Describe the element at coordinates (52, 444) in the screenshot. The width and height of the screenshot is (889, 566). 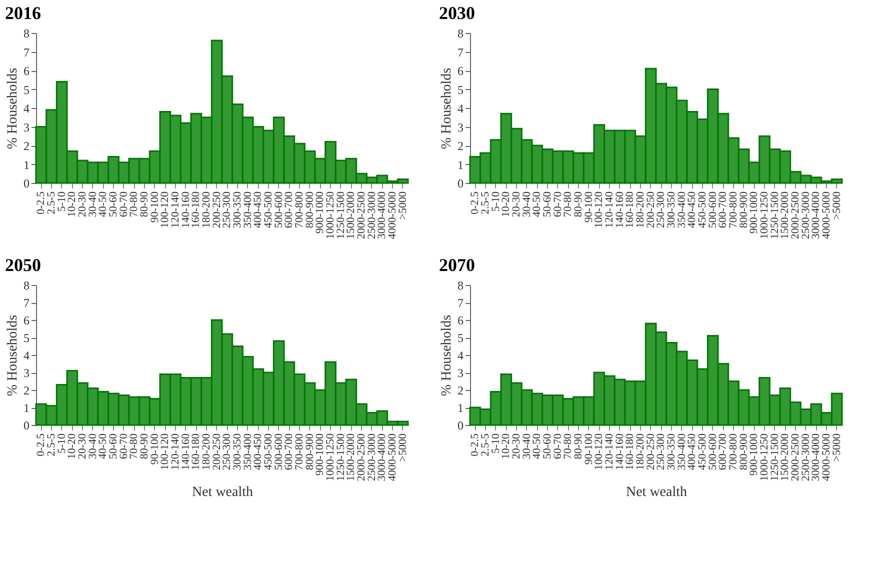
I see `x-tick-label: 2.5-5` at that location.